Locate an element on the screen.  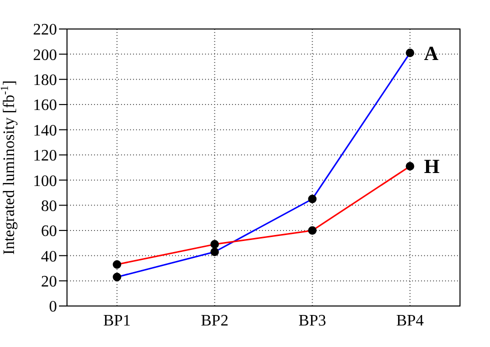
x-tick-label: BP4 is located at coordinates (410, 321).